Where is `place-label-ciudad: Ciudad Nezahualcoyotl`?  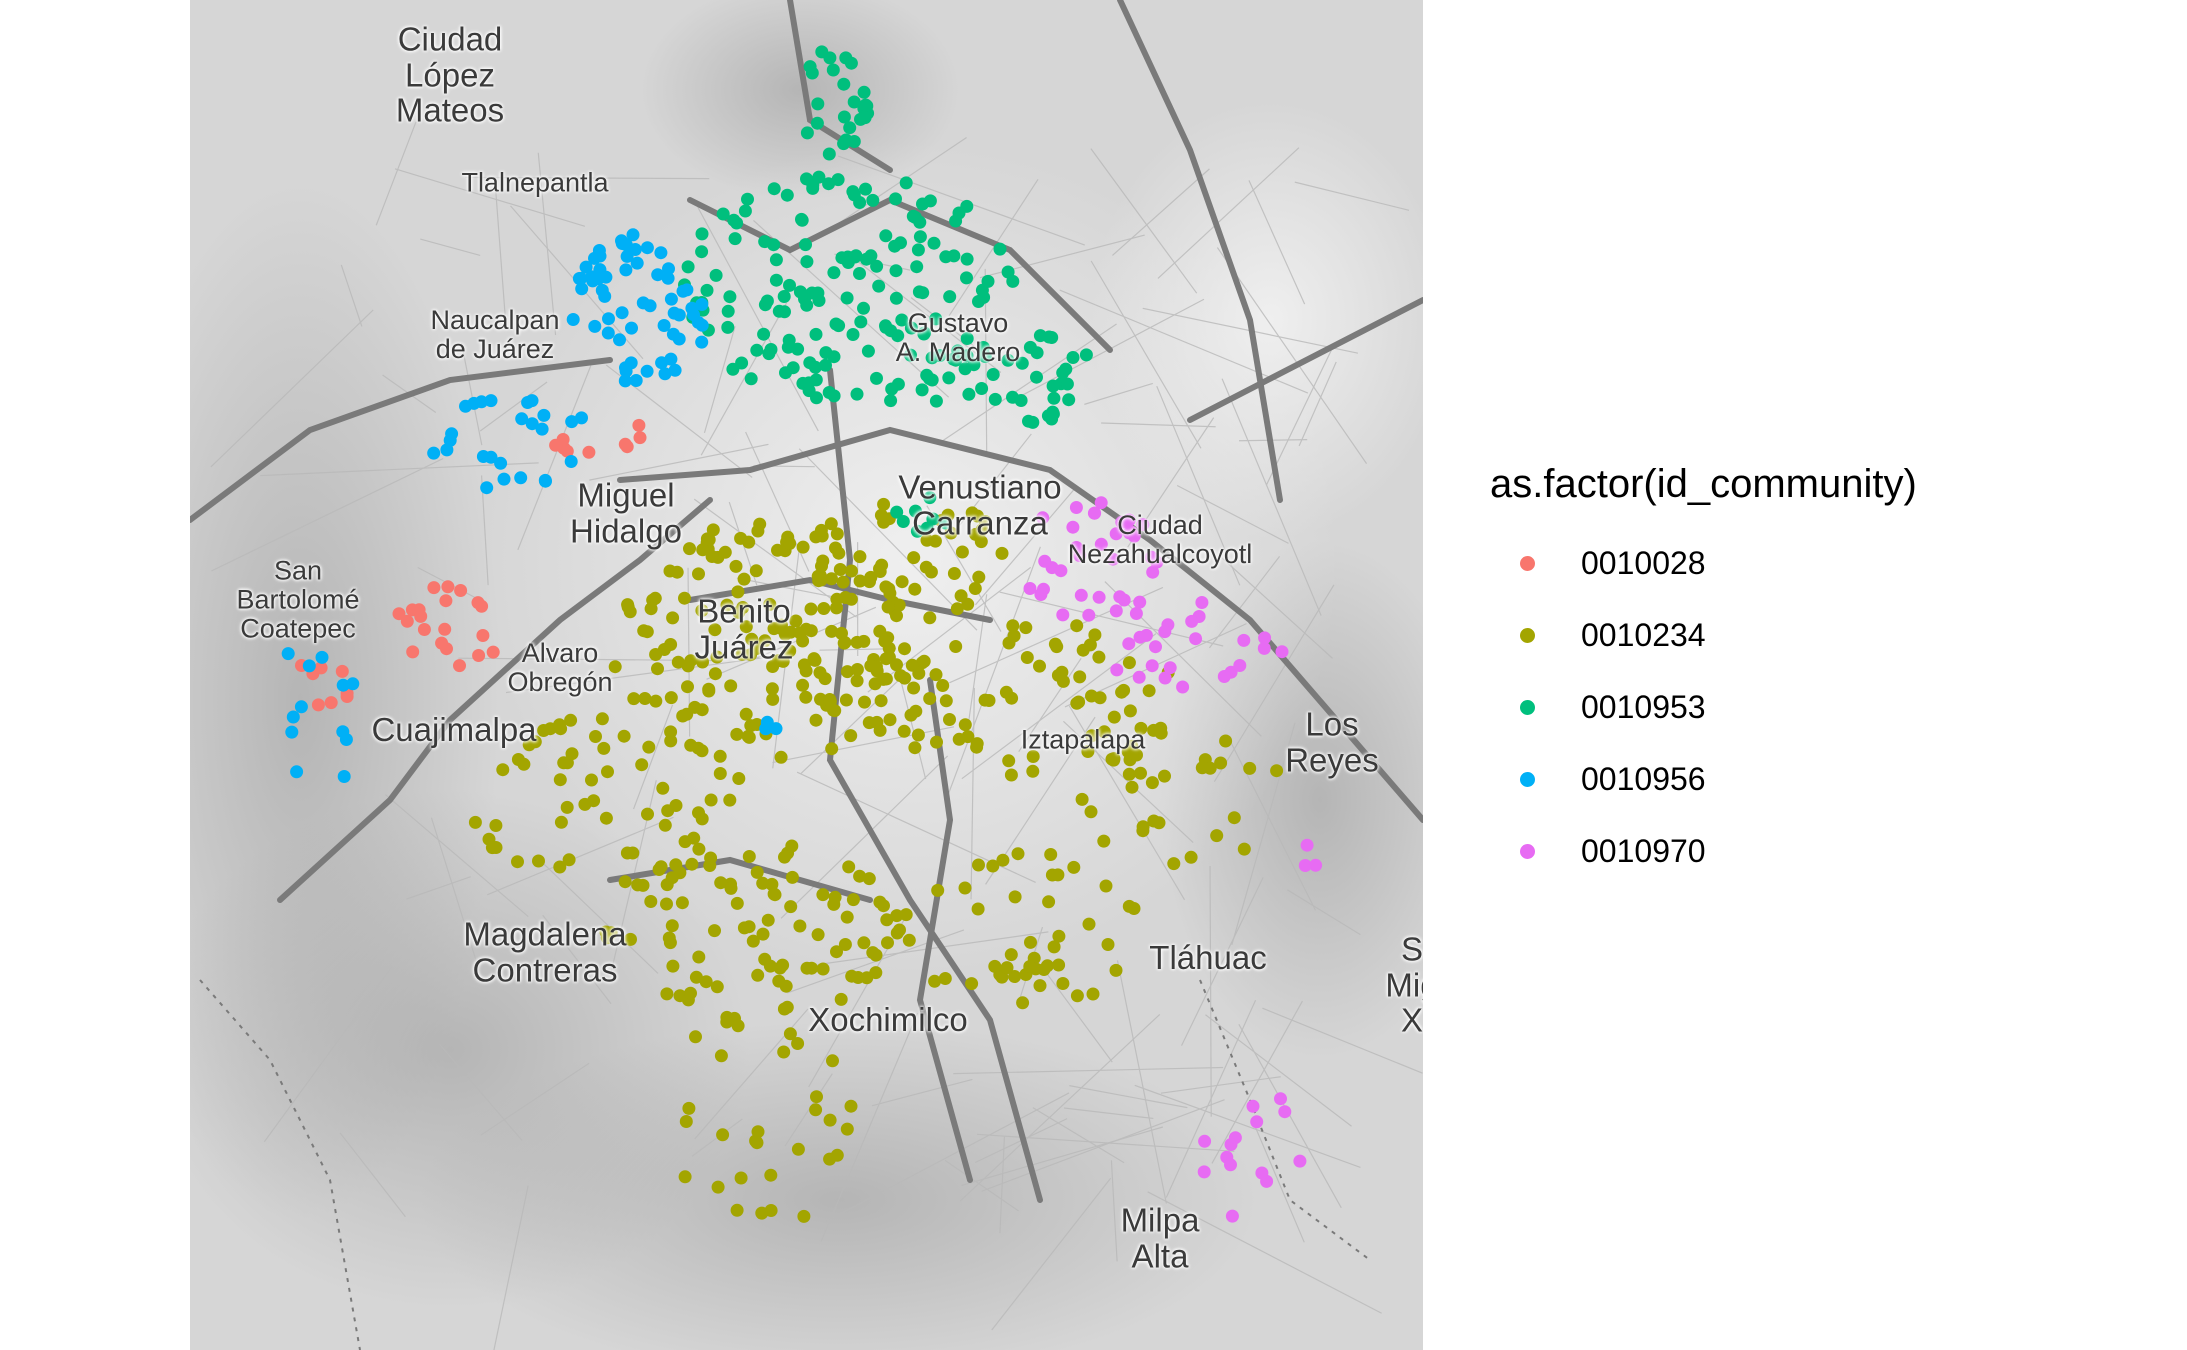 place-label-ciudad: Ciudad Nezahualcoyotl is located at coordinates (1160, 539).